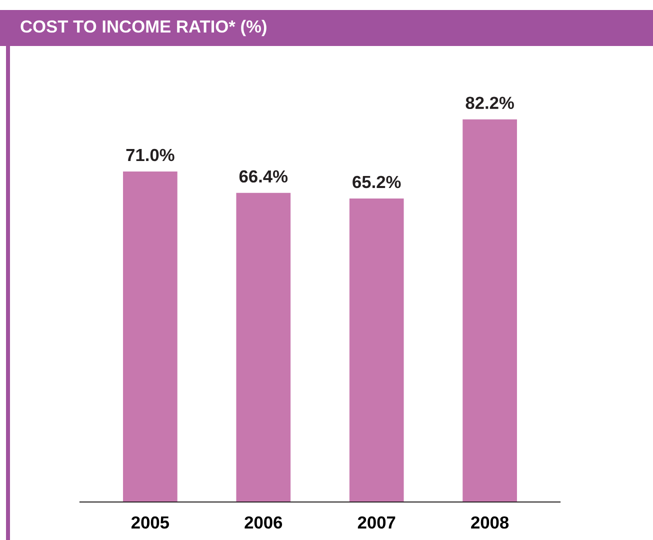 This screenshot has height=540, width=653. I want to click on x-tick-label: 2005, so click(150, 522).